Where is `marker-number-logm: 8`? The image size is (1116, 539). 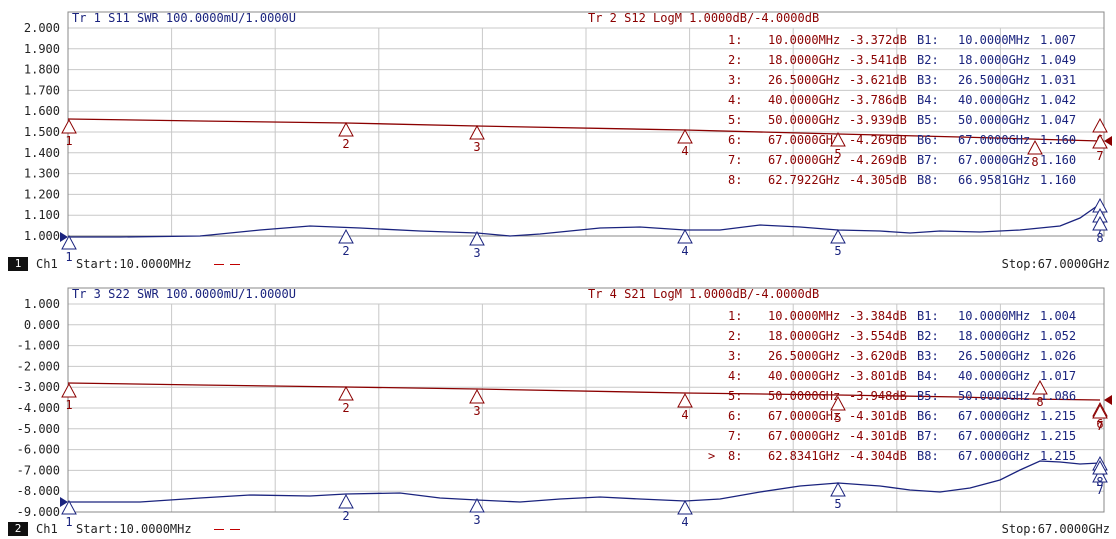 marker-number-logm: 8 is located at coordinates (1034, 162).